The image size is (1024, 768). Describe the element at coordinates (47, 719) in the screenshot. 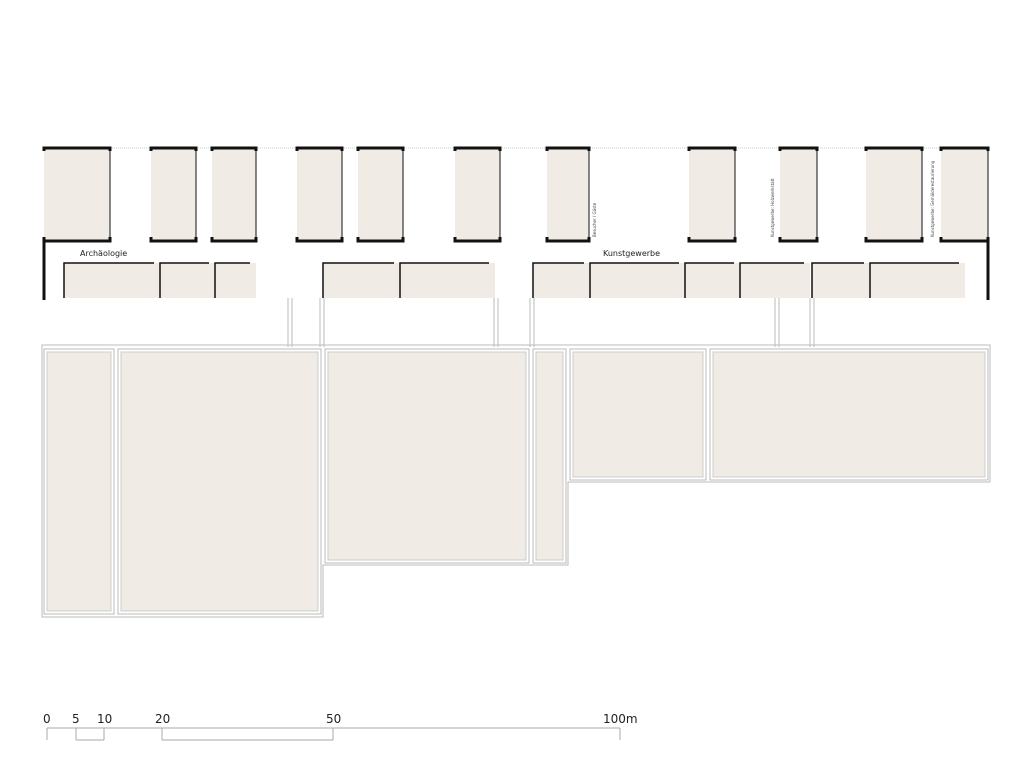

I see `scale-tick-0: 0` at that location.